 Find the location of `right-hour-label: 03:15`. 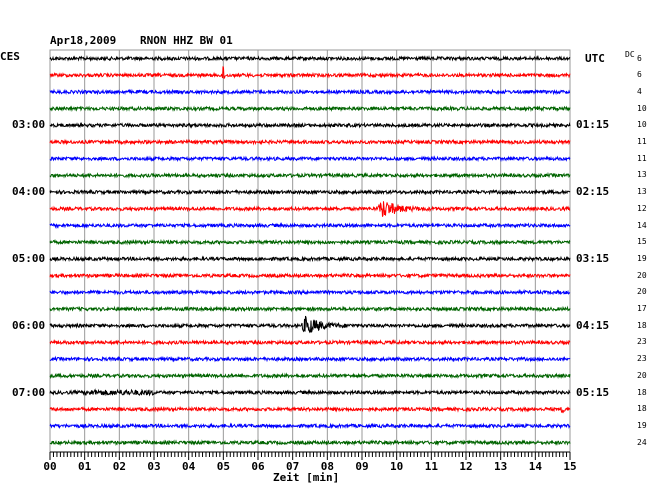

right-hour-label: 03:15 is located at coordinates (593, 258).